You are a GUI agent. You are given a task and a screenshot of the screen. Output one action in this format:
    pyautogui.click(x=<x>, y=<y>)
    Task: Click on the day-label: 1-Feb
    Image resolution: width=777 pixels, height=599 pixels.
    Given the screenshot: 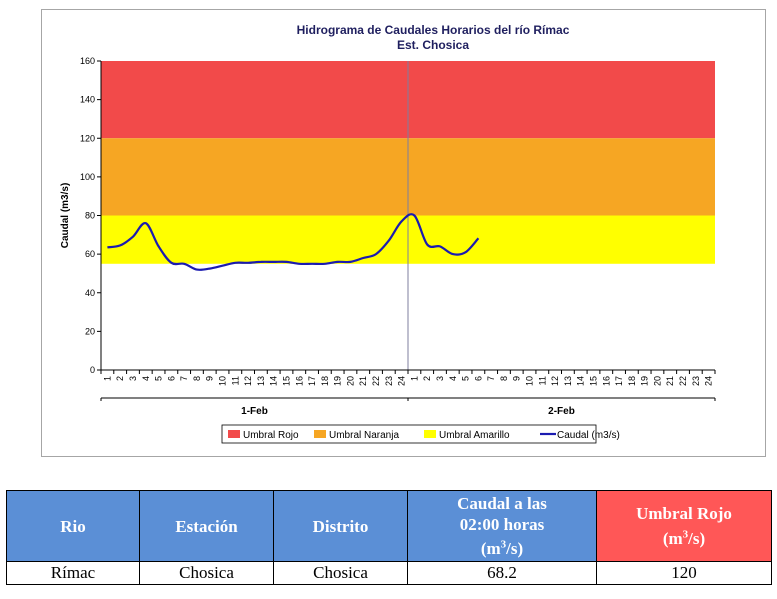 What is the action you would take?
    pyautogui.click(x=254, y=411)
    